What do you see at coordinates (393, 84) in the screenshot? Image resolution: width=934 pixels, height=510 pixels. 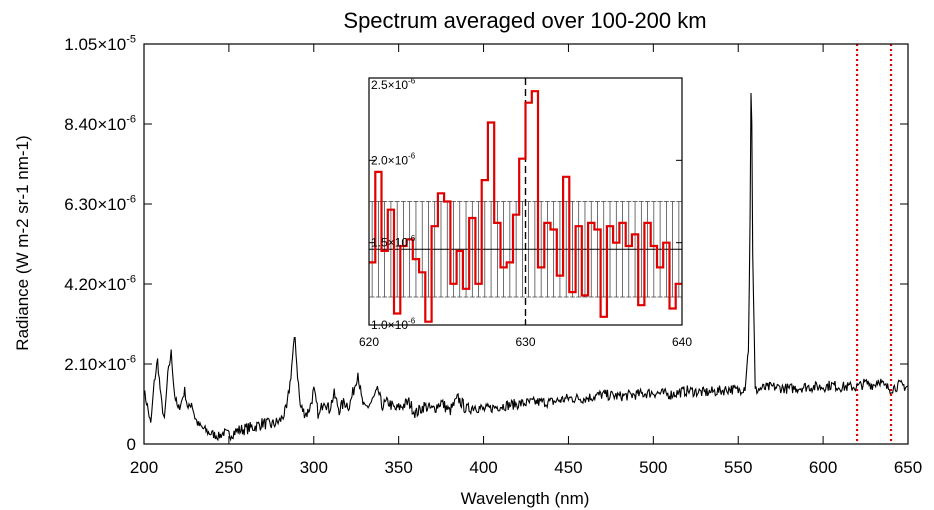 I see `inset-y-tick-label: 2.5×10⁻⁶` at bounding box center [393, 84].